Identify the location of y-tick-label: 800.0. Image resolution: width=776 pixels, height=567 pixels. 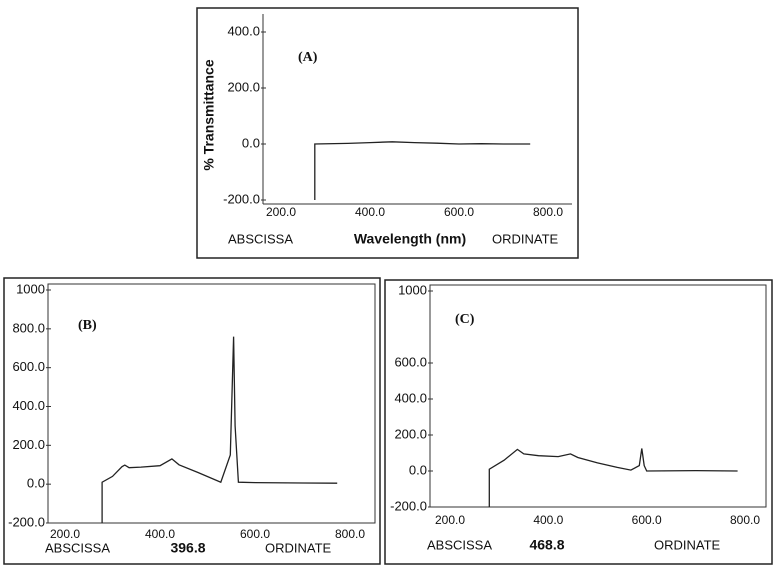
(28, 327).